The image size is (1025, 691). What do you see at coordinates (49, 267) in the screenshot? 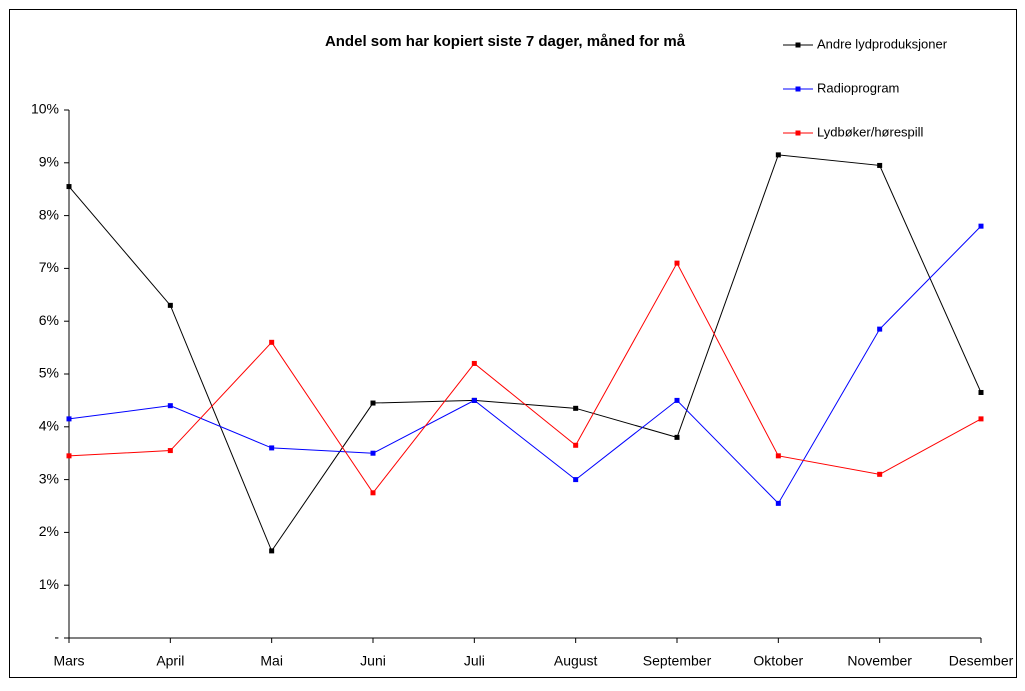
I see `y-tick-label: 7%` at bounding box center [49, 267].